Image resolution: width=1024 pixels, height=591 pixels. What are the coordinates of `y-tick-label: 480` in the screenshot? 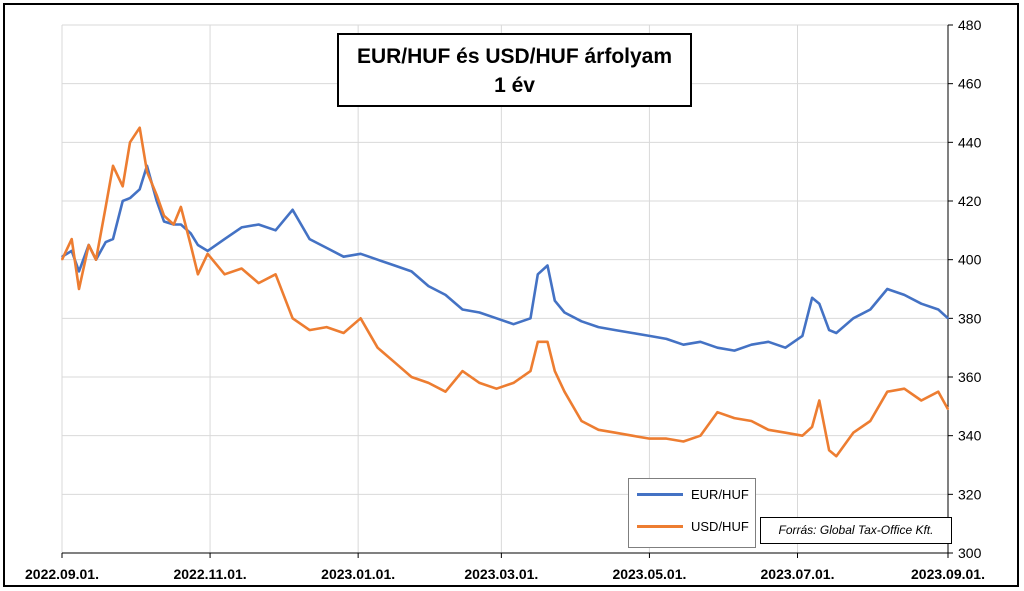 It's located at (970, 25).